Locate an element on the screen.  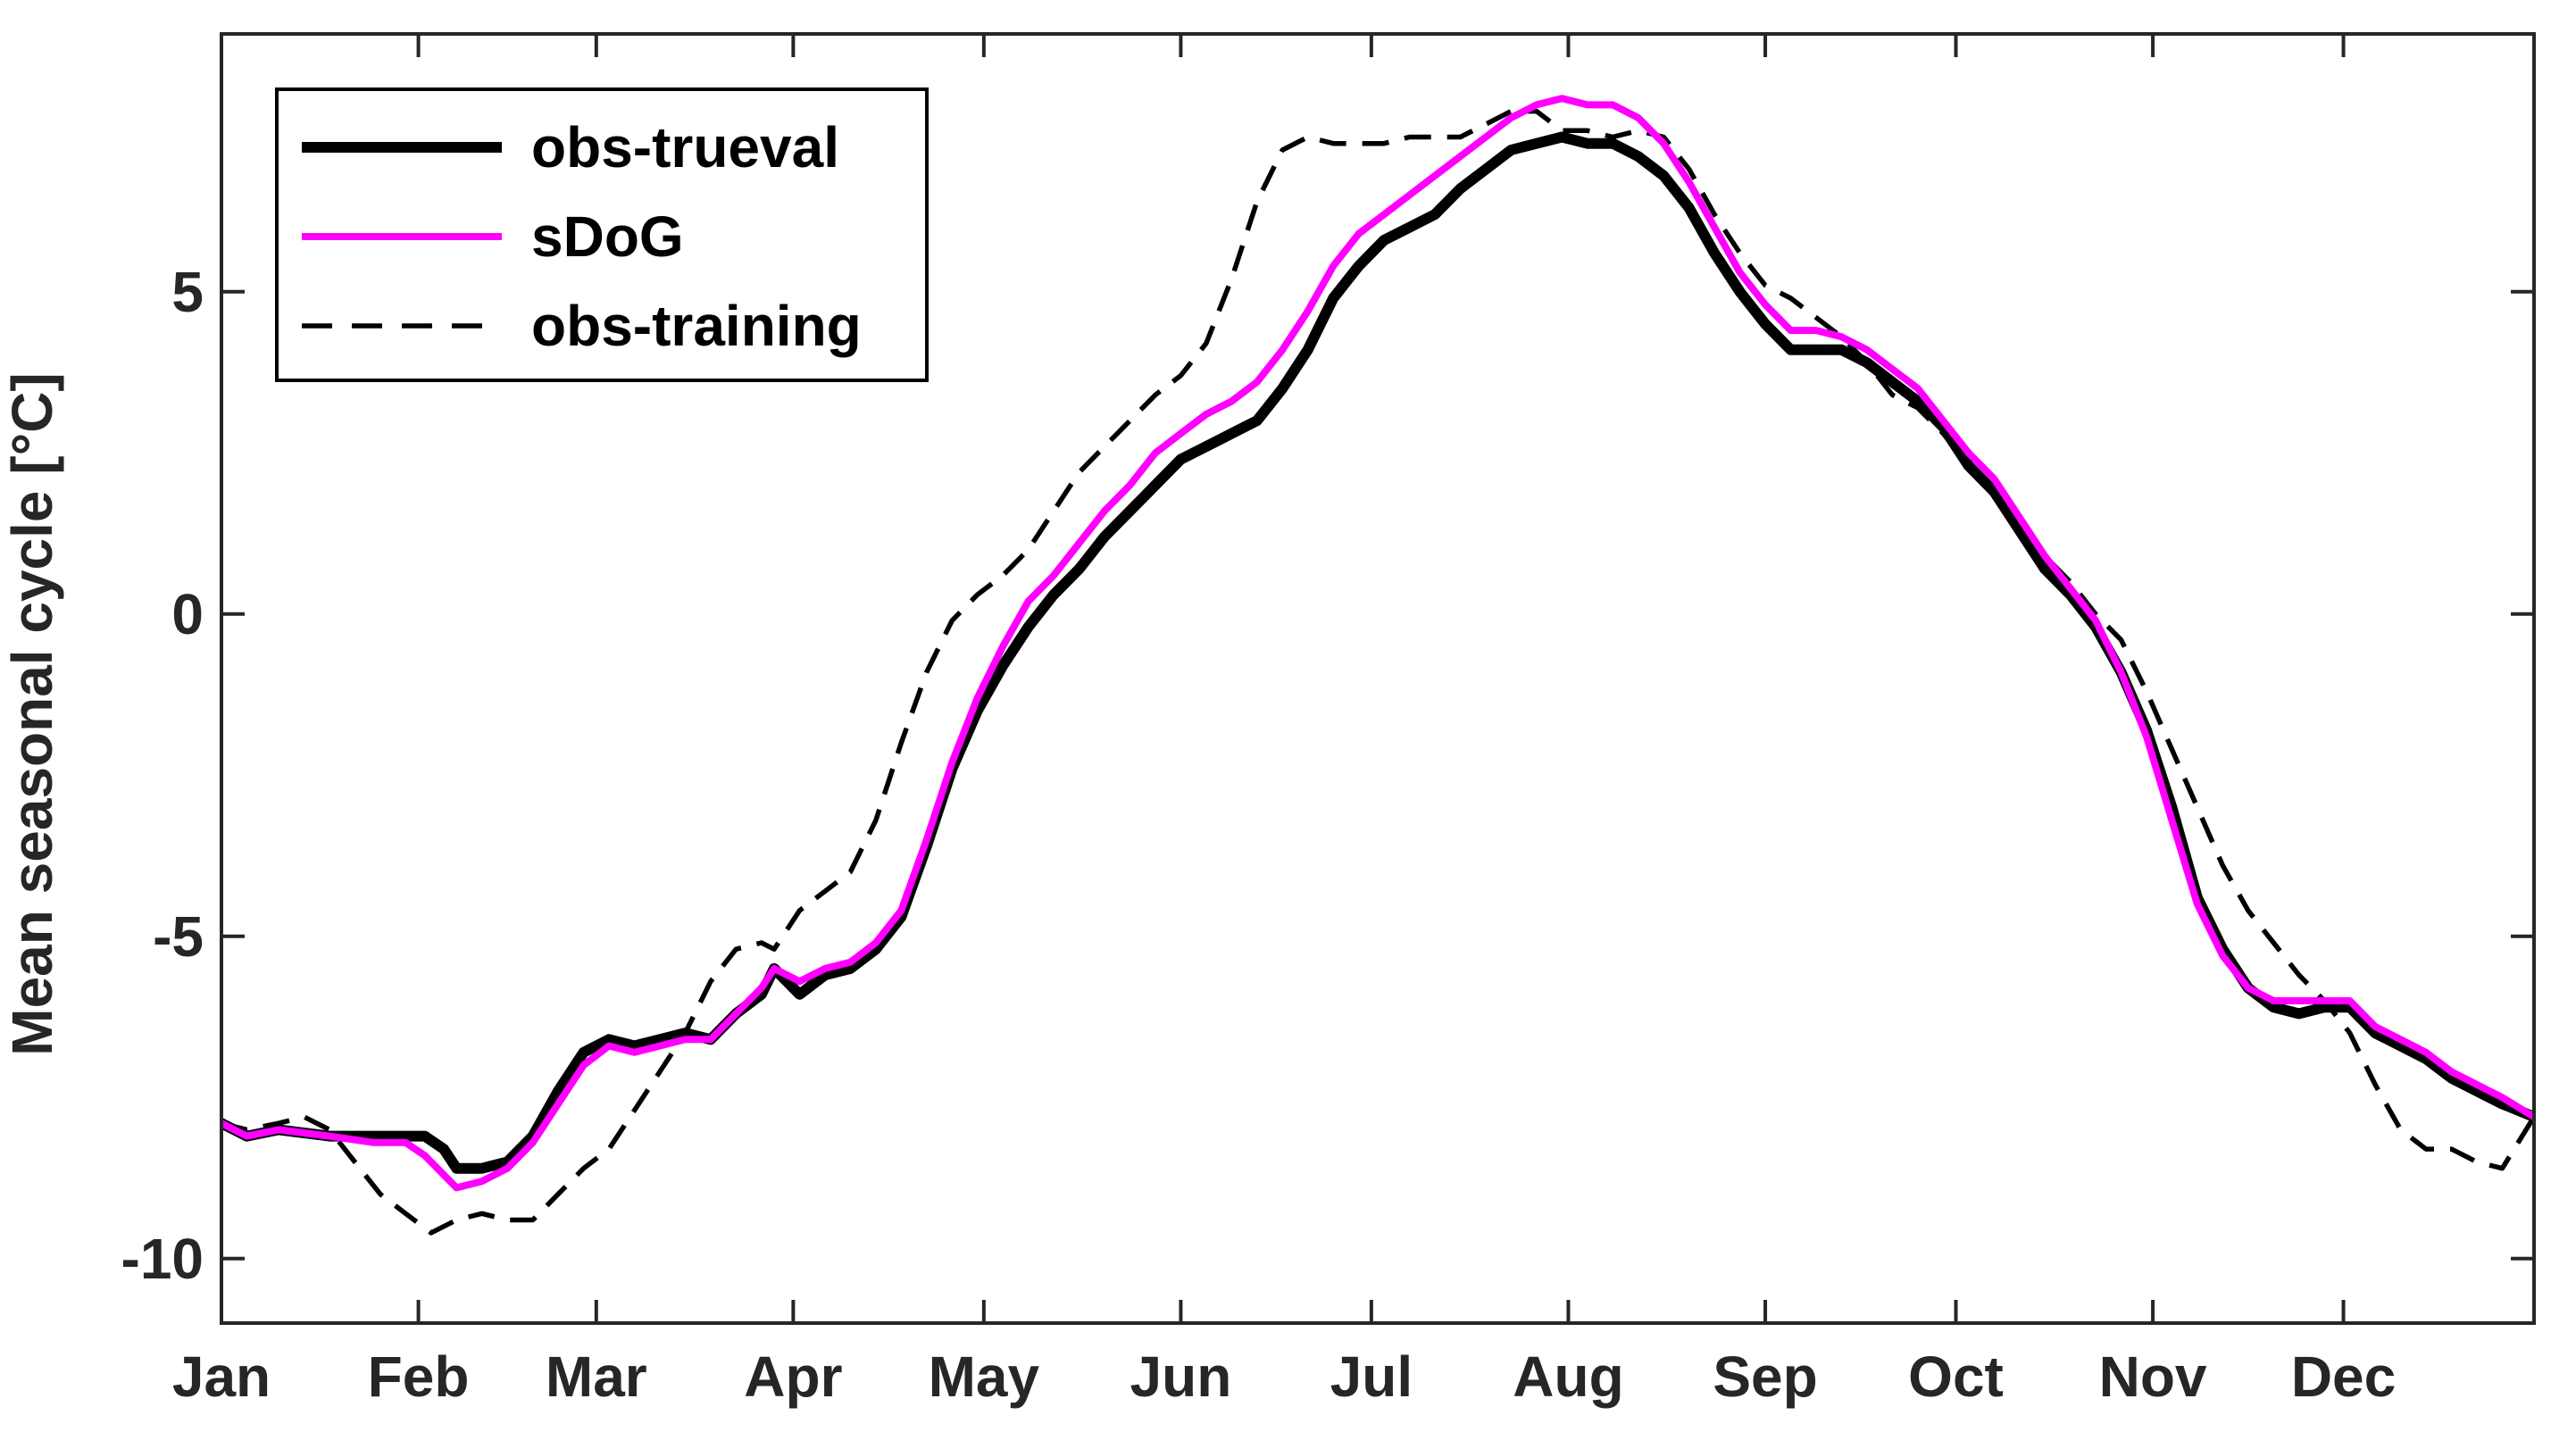
y-tick-label: -5 is located at coordinates (178, 937).